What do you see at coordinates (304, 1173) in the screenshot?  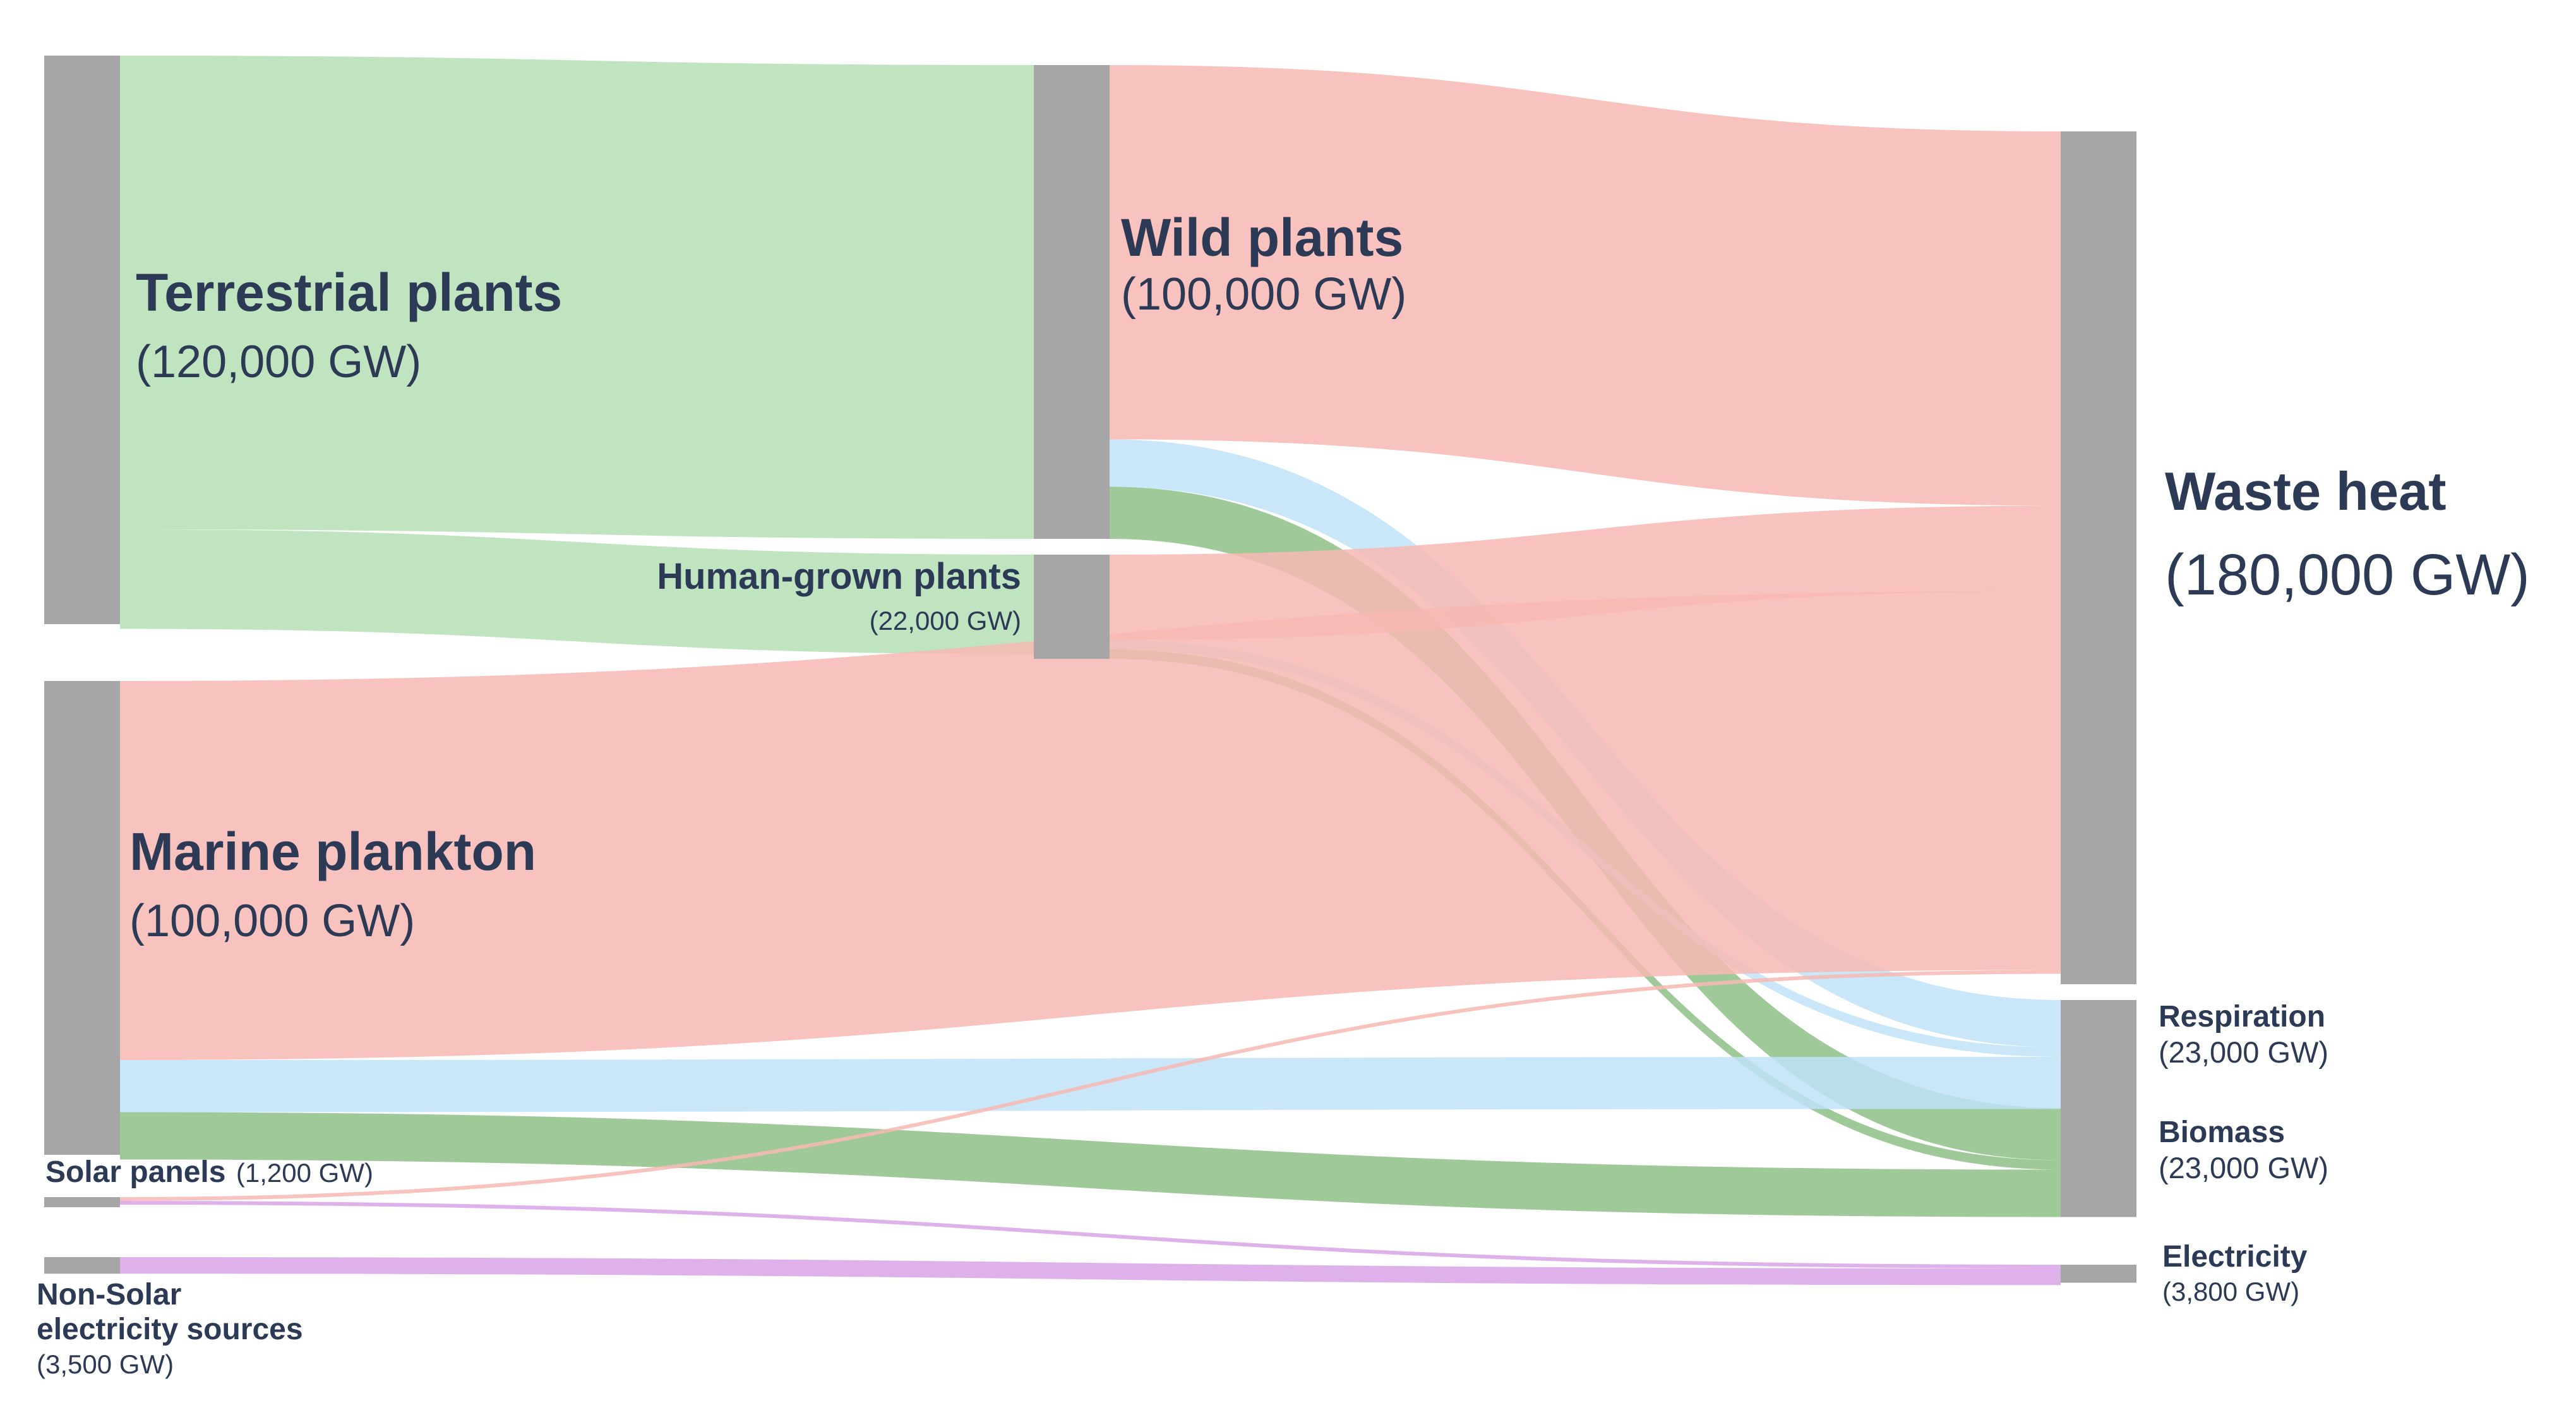 I see `node-value: (1,200 GW)` at bounding box center [304, 1173].